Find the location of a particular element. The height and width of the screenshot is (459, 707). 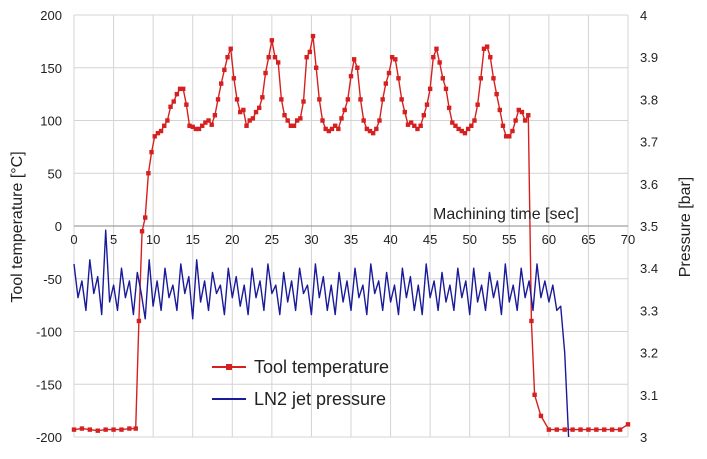

y-left-tick-label: -150 is located at coordinates (49, 384).